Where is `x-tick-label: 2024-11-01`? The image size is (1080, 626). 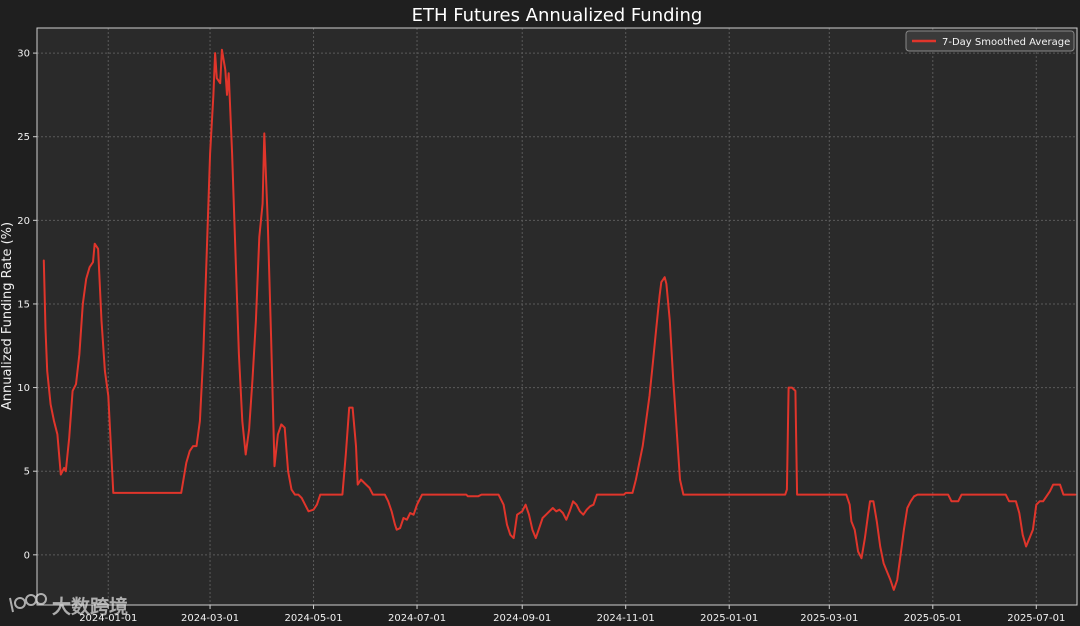 x-tick-label: 2024-11-01 is located at coordinates (626, 618).